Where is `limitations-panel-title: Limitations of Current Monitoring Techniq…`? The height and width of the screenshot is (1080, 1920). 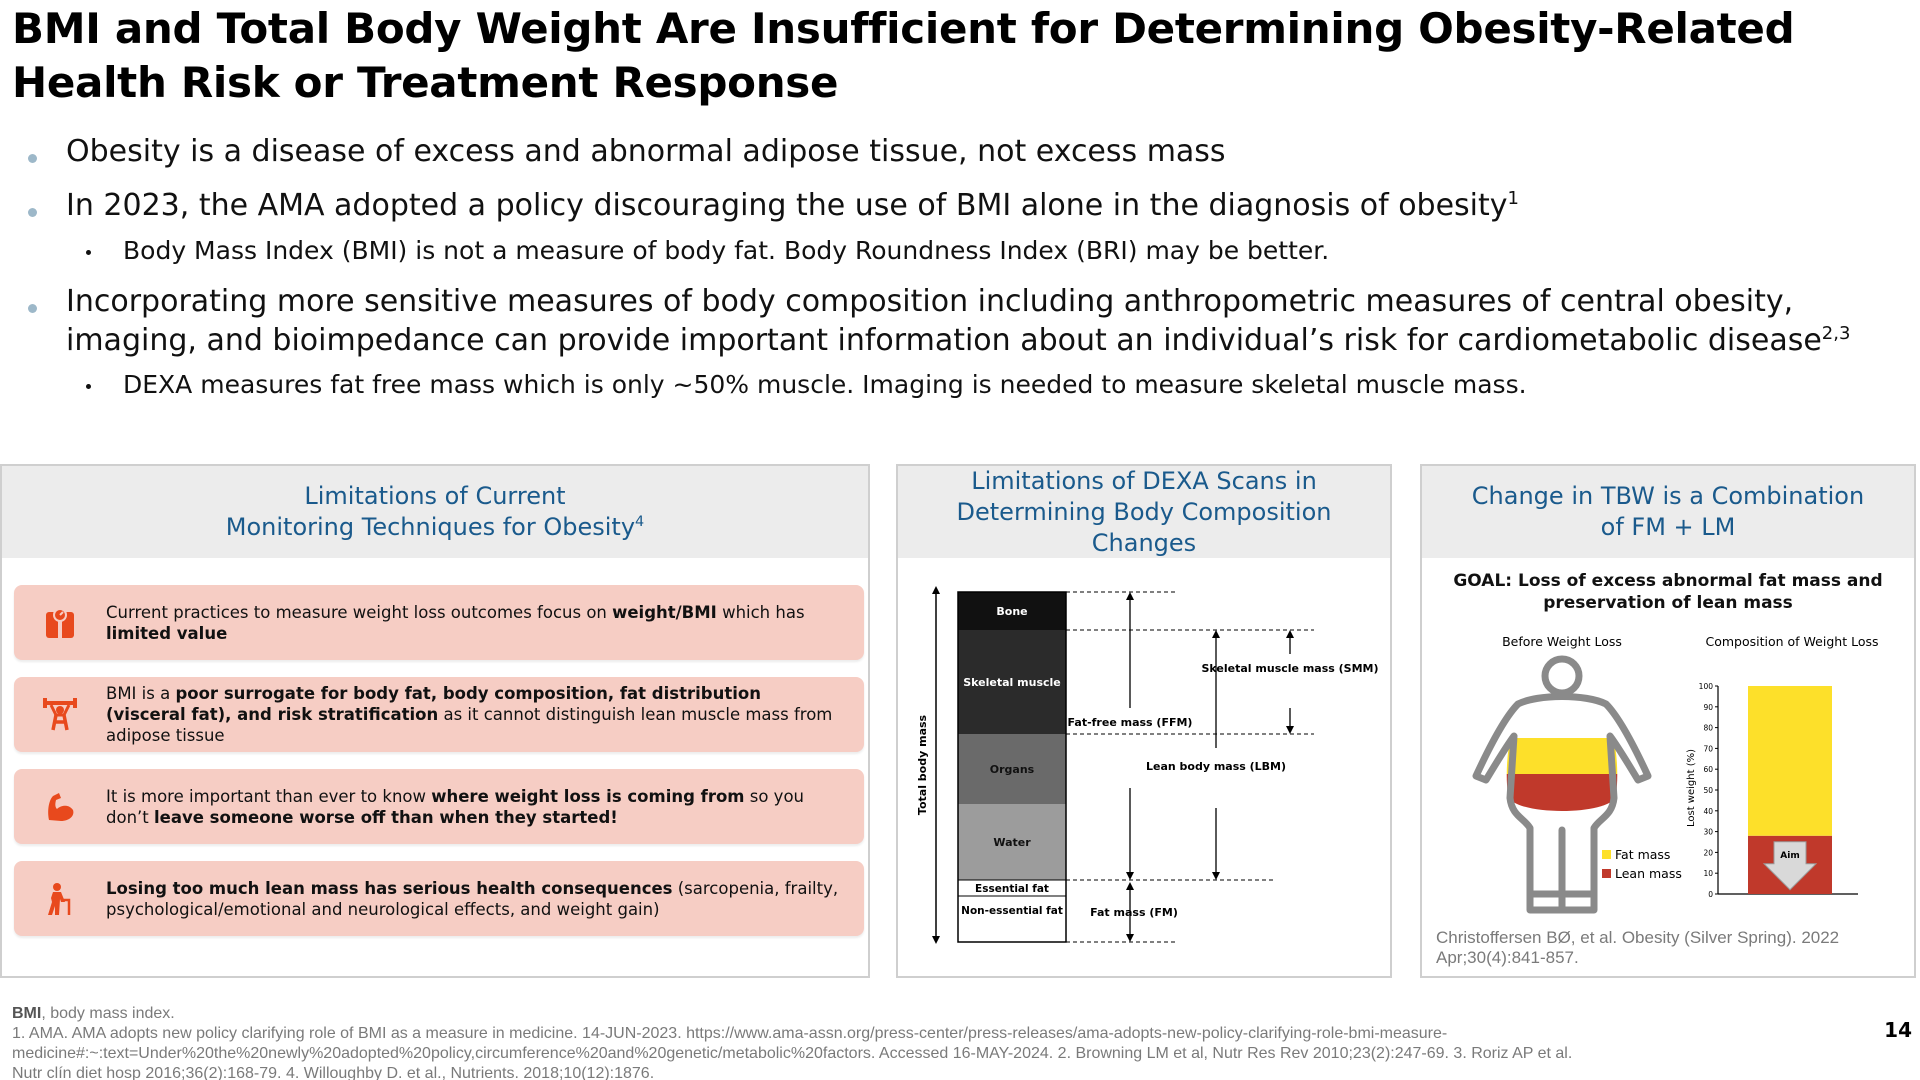
limitations-panel-title: Limitations of Current Monitoring Techniq… is located at coordinates (435, 512).